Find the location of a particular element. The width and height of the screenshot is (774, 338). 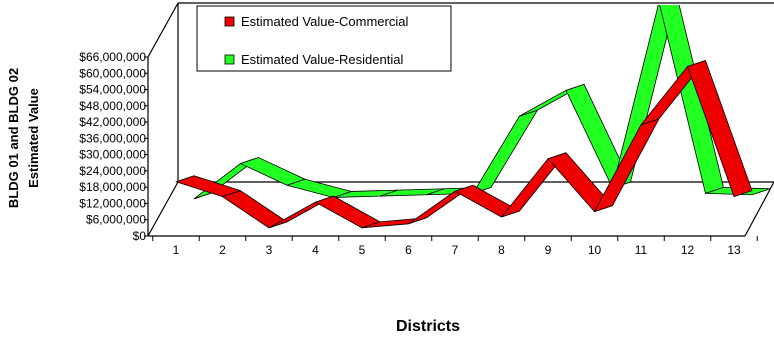

y-tick-label: $0 is located at coordinates (140, 236).